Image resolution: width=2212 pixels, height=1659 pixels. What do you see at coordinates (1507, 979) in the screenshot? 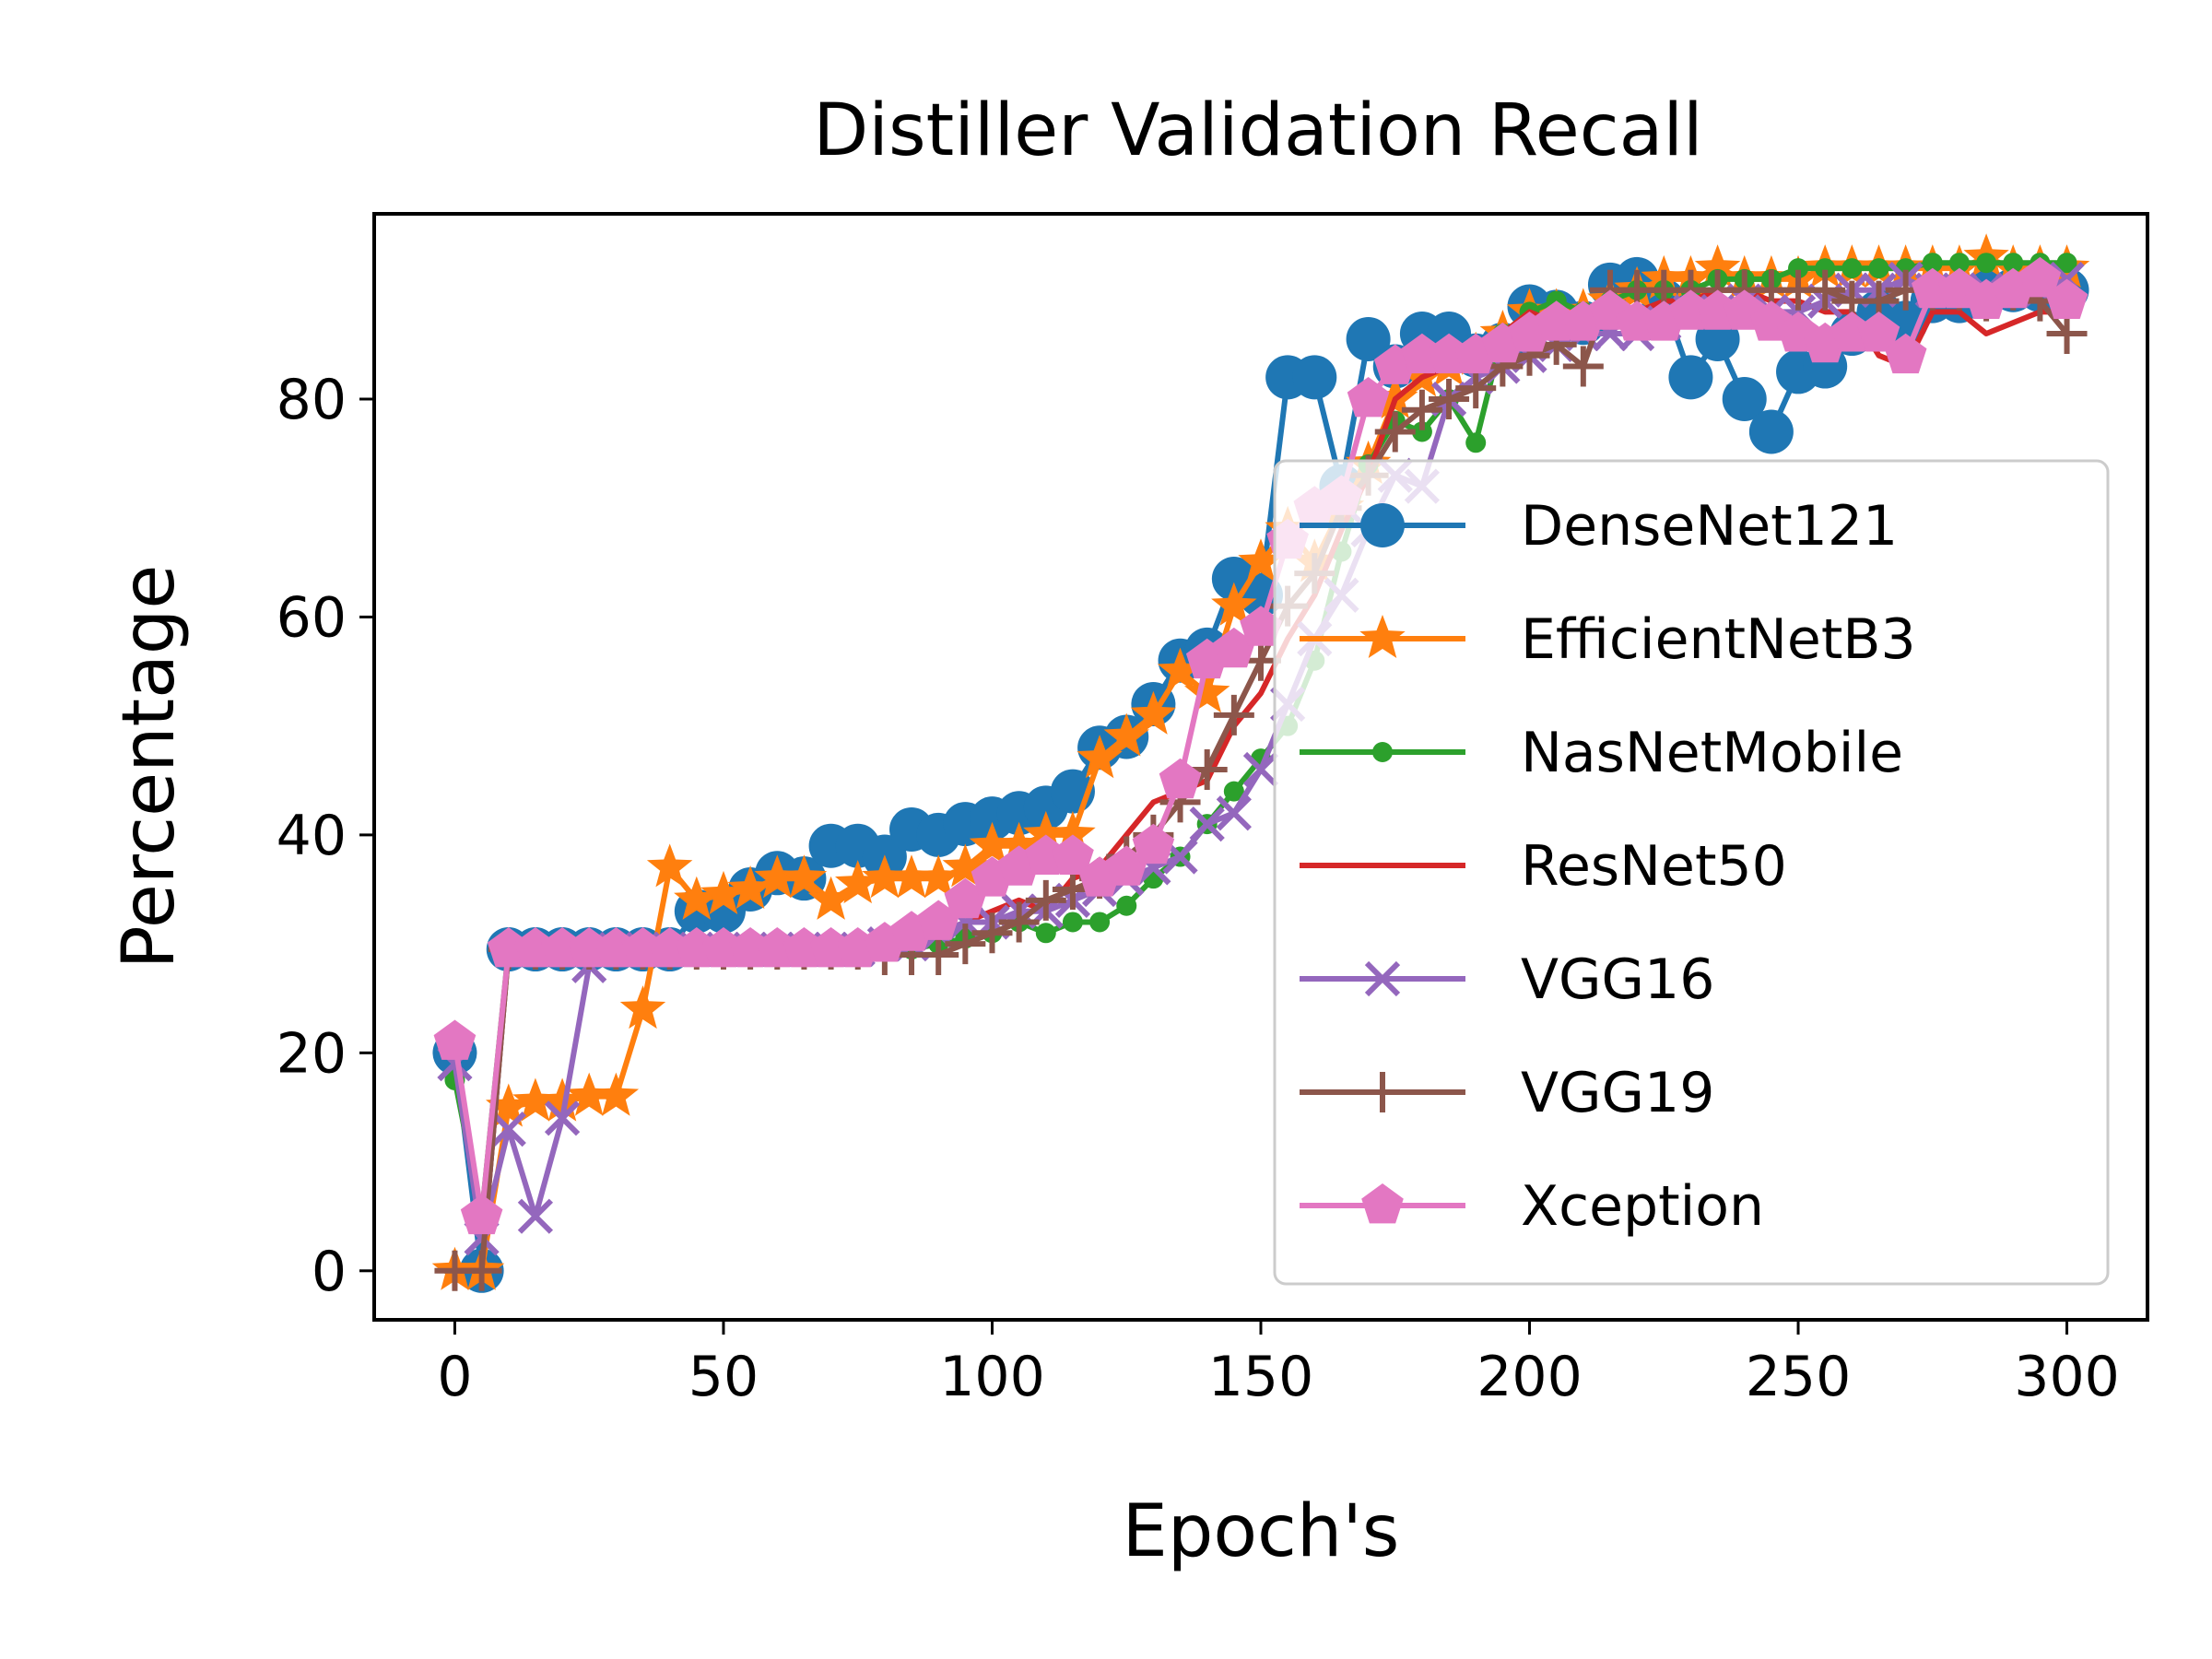
I see `legend-item-vgg16: VGG16` at bounding box center [1507, 979].